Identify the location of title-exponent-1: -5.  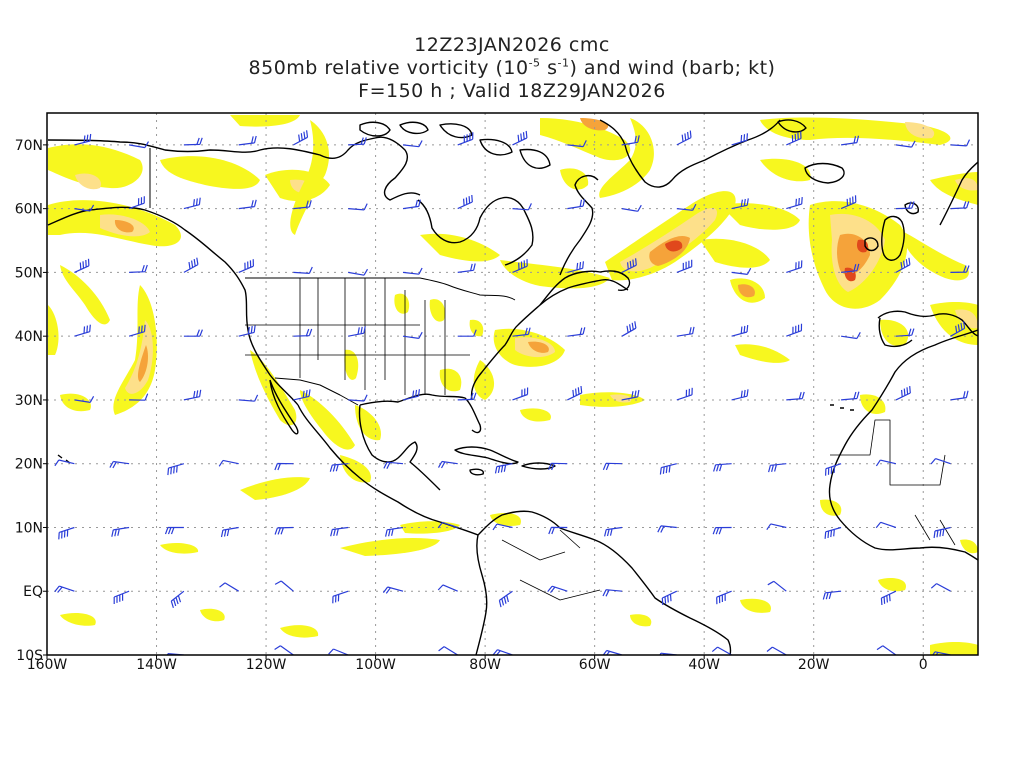
(534, 63).